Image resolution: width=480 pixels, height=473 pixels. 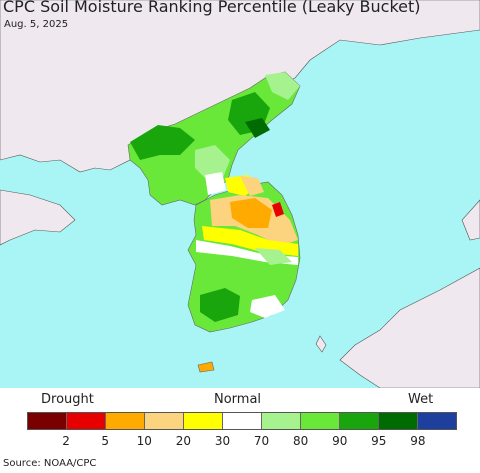 What do you see at coordinates (321, 344) in the screenshot?
I see `tsushima` at bounding box center [321, 344].